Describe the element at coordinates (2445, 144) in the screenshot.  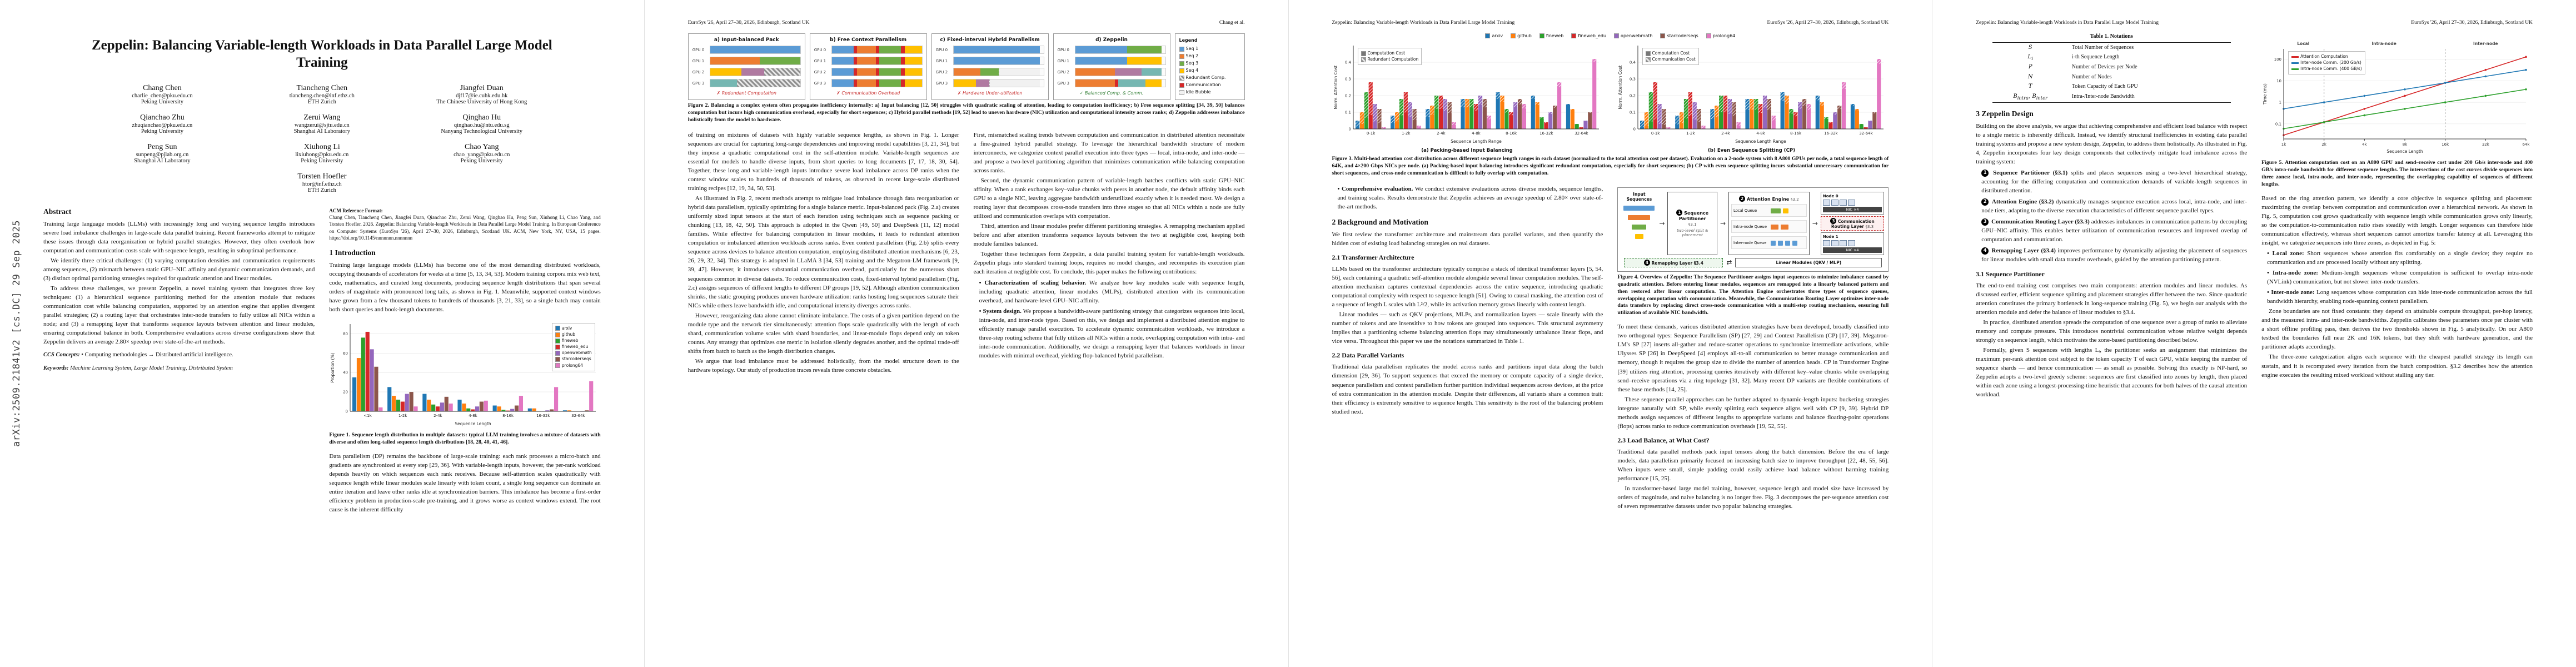
I see `svg-text: 16k` at that location.